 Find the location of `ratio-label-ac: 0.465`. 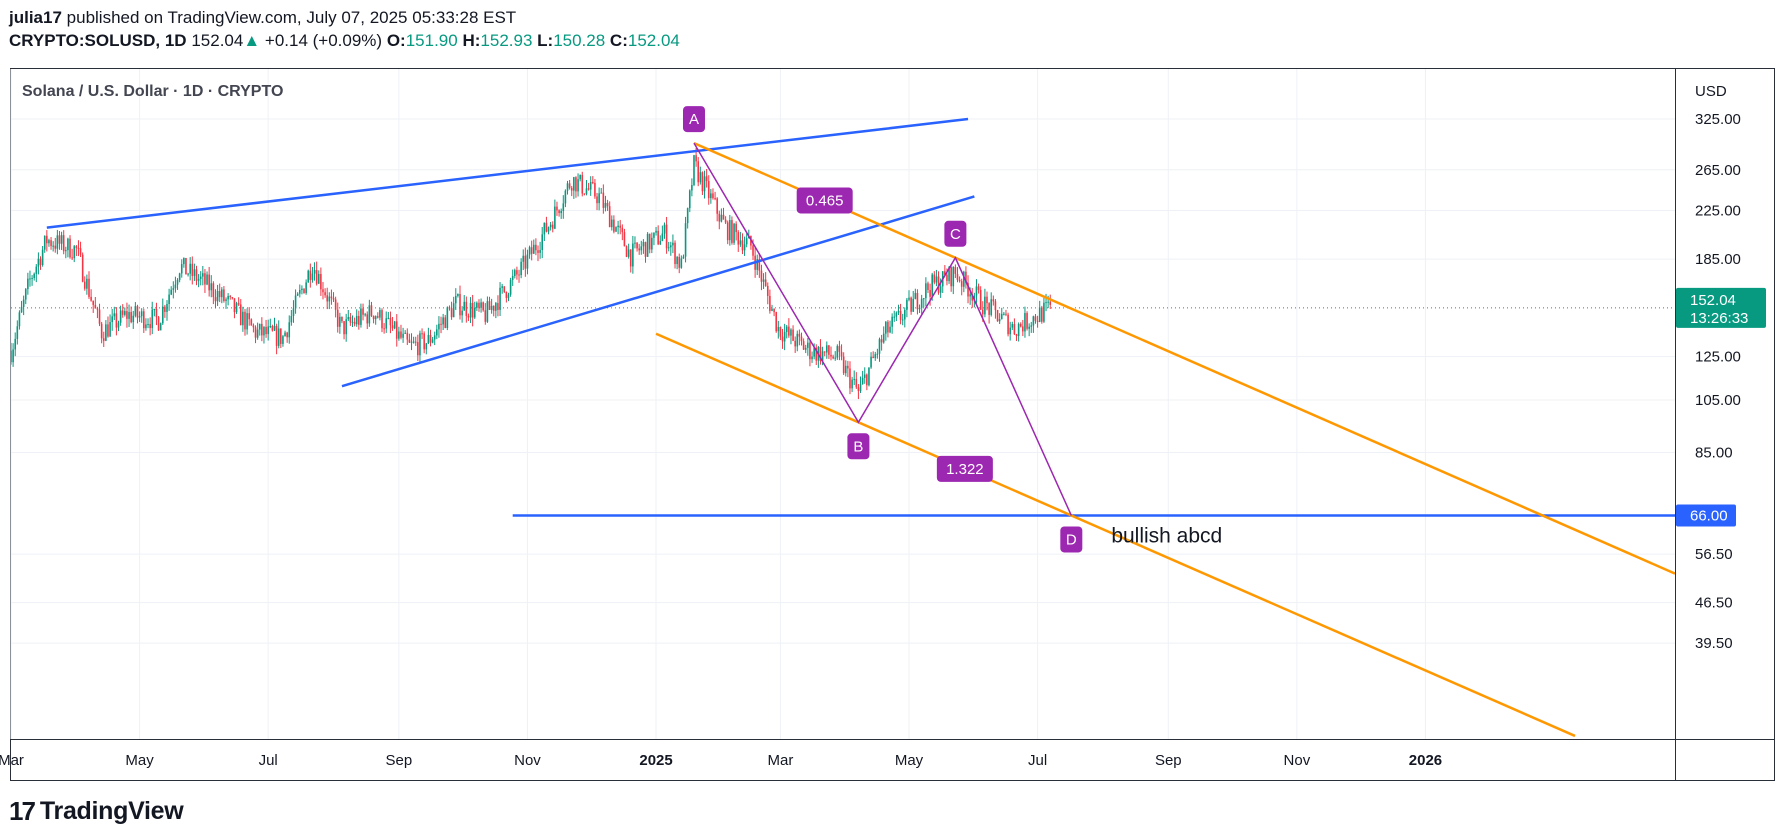

ratio-label-ac: 0.465 is located at coordinates (825, 200).